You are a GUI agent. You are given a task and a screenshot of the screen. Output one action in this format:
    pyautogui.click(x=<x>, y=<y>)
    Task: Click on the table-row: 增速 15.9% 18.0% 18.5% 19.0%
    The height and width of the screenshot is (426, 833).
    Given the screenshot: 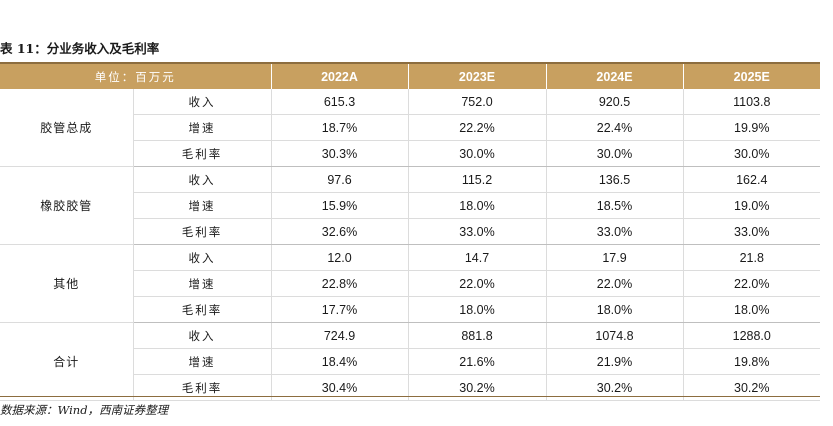 What is the action you would take?
    pyautogui.click(x=410, y=205)
    